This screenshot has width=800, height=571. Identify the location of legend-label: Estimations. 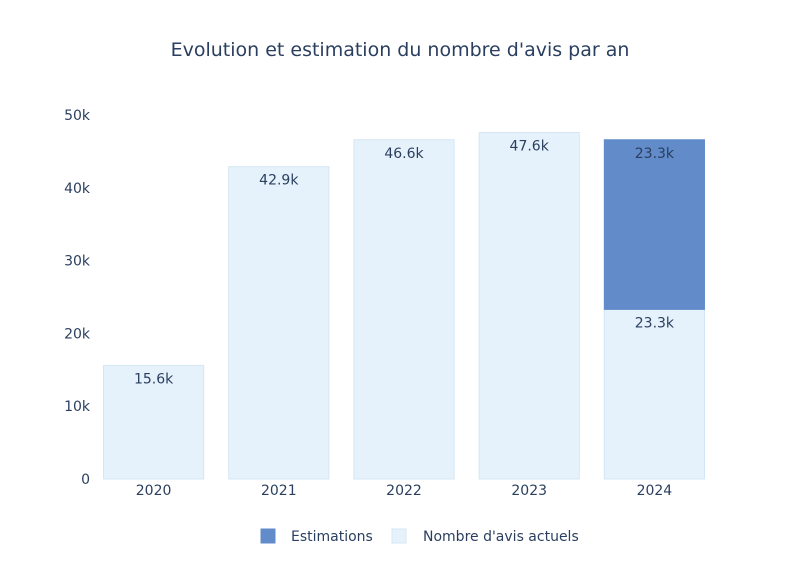
(332, 537).